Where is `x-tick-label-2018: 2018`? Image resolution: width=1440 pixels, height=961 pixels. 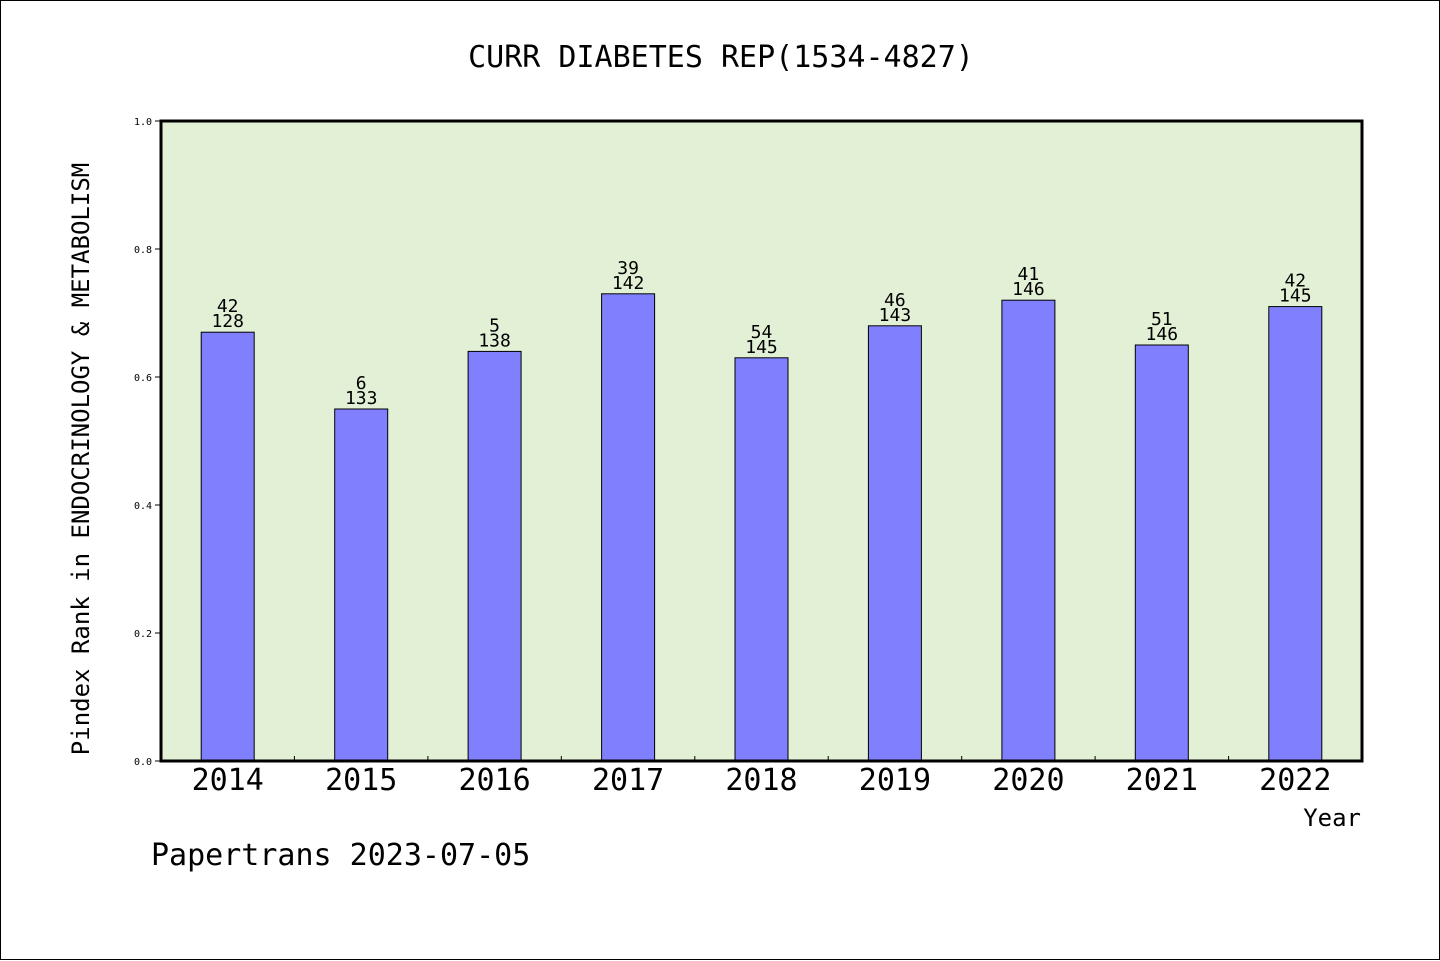
x-tick-label-2018: 2018 is located at coordinates (761, 780).